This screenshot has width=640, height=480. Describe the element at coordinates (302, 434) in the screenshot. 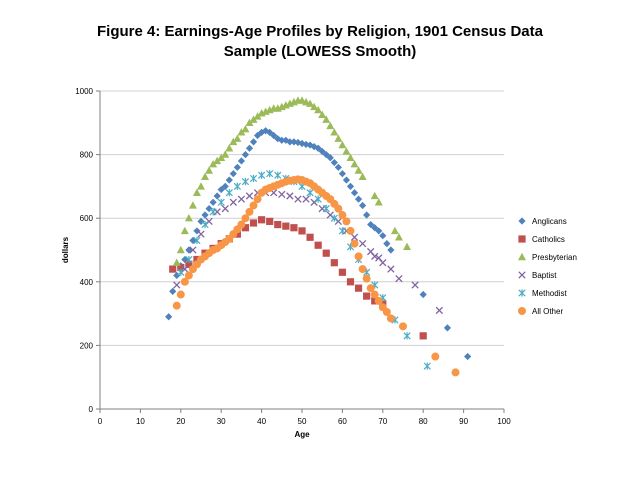

I see `x-axis-label: Age` at that location.